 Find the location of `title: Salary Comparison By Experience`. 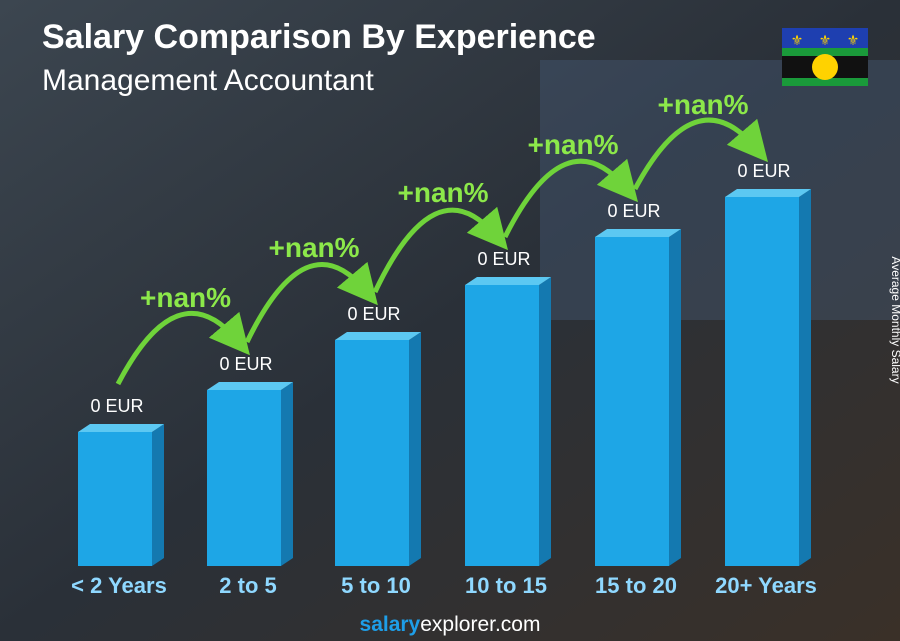

title: Salary Comparison By Experience is located at coordinates (319, 37).